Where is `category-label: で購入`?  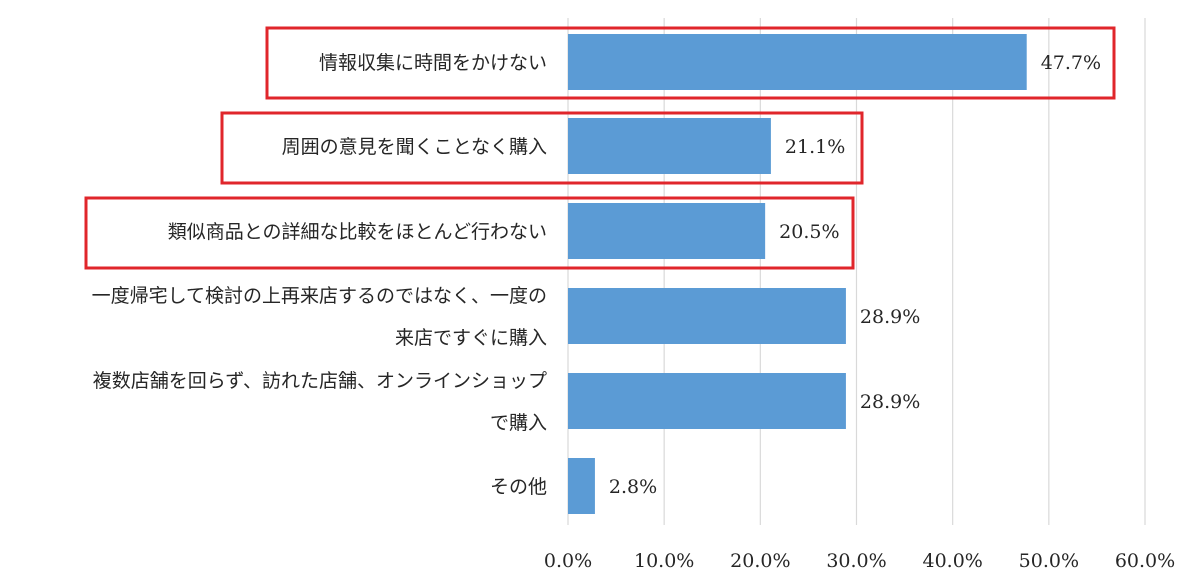
category-label: で購入 is located at coordinates (518, 423).